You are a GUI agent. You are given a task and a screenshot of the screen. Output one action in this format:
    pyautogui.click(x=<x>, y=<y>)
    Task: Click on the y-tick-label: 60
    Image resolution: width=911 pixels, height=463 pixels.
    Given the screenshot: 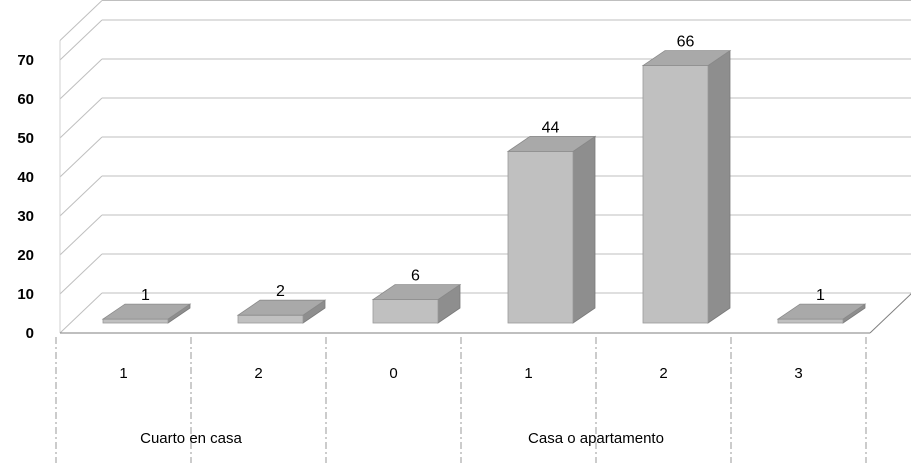 What is the action you would take?
    pyautogui.click(x=25, y=99)
    